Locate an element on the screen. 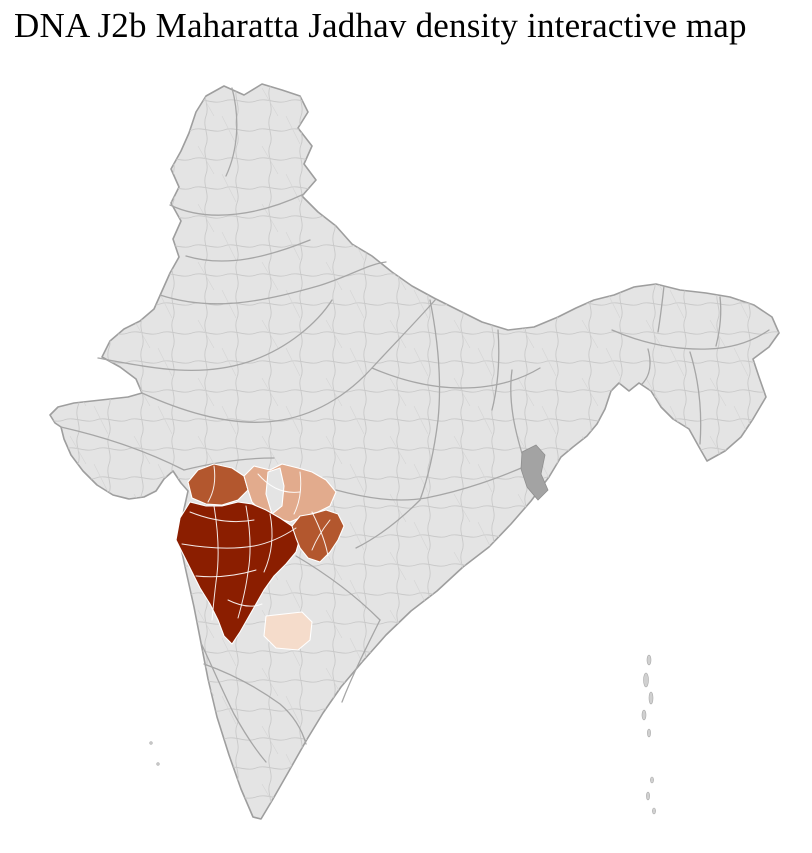 This screenshot has width=812, height=853. region-density-low-isolated is located at coordinates (288, 631).